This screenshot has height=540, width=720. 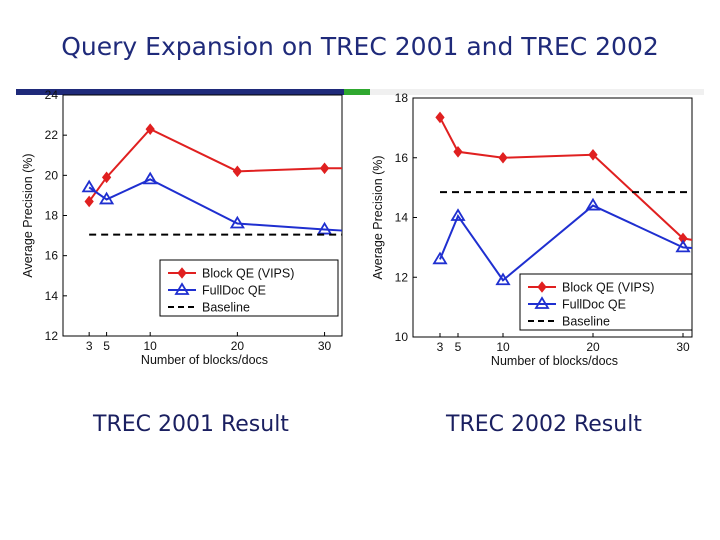 What do you see at coordinates (52, 135) in the screenshot?
I see `y-tick-label: 22` at bounding box center [52, 135].